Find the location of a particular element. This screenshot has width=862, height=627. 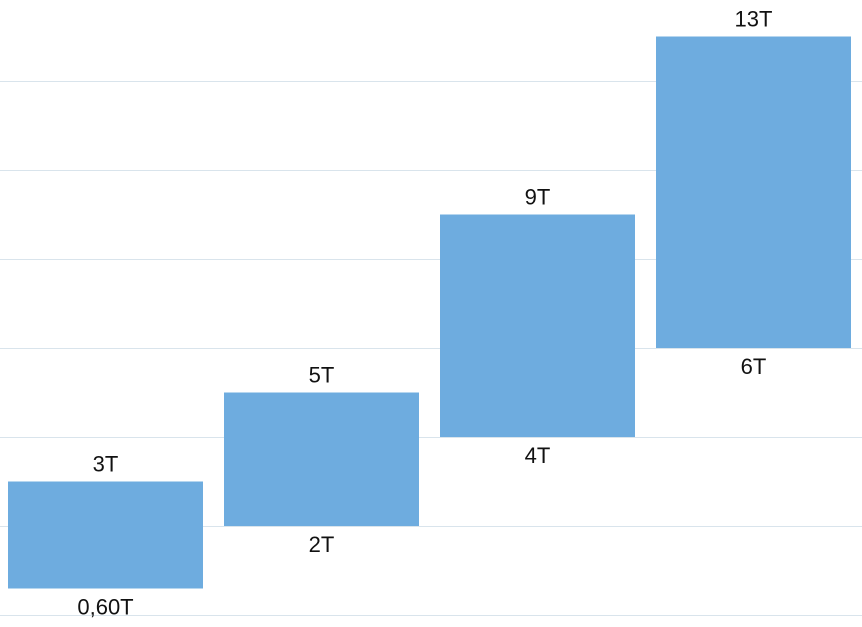

high-value-label: 13T is located at coordinates (754, 19).